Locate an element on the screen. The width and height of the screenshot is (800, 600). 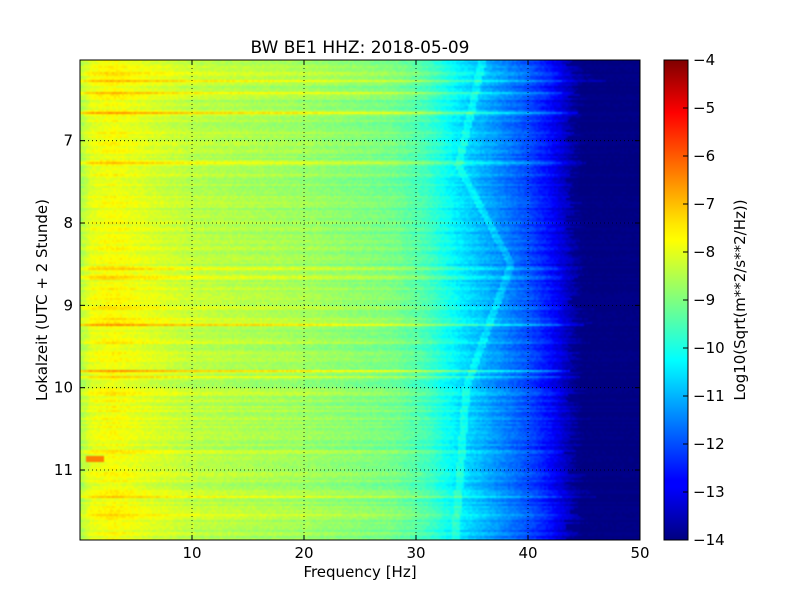
colorbar-label: Log10(Sqrt(m**2/s**2/Hz)) is located at coordinates (740, 299).